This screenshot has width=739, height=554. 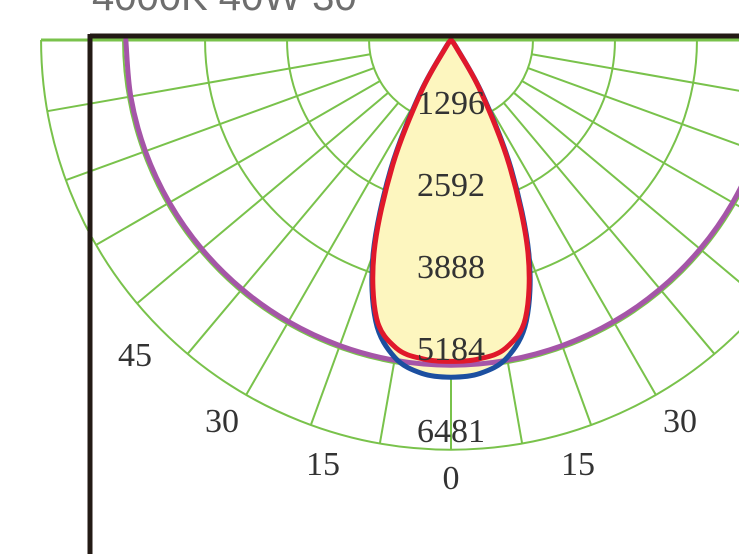 What do you see at coordinates (451, 185) in the screenshot?
I see `radial-tick-label: 2592` at bounding box center [451, 185].